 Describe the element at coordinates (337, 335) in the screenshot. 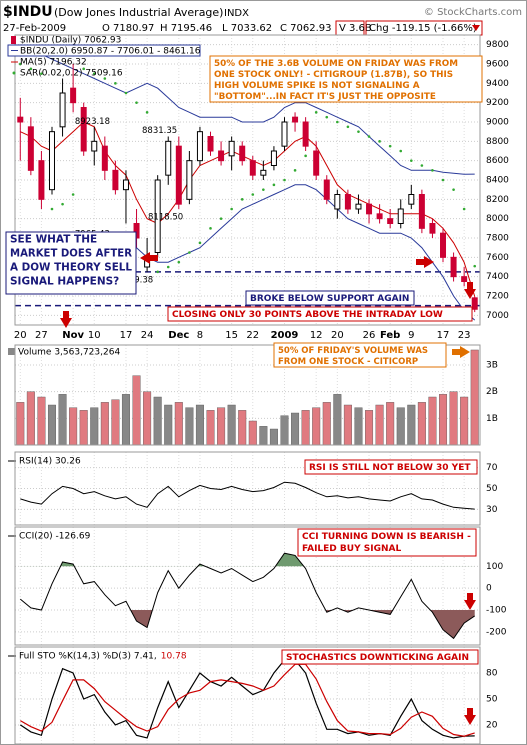

I see `x-tick-label: 20` at that location.